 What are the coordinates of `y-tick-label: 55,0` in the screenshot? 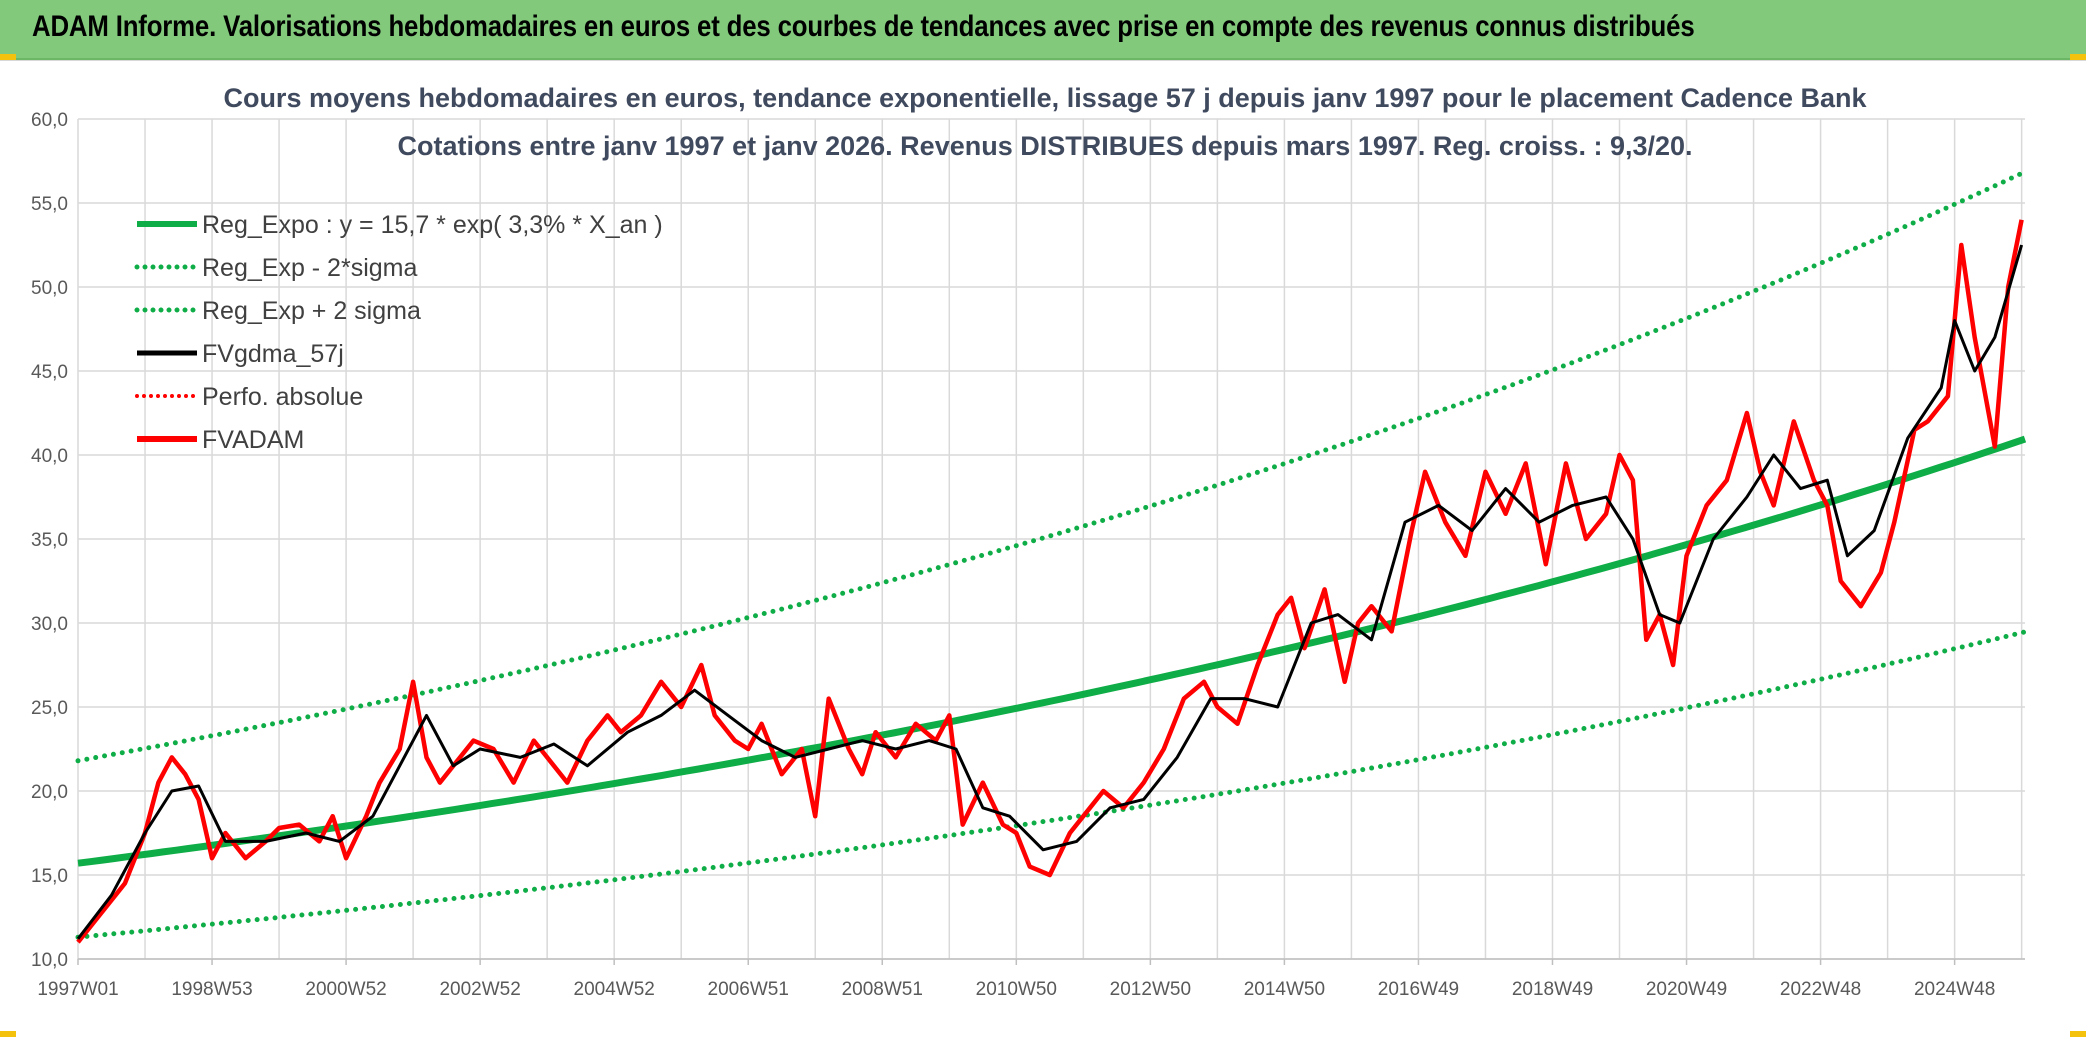 It's located at (49, 204).